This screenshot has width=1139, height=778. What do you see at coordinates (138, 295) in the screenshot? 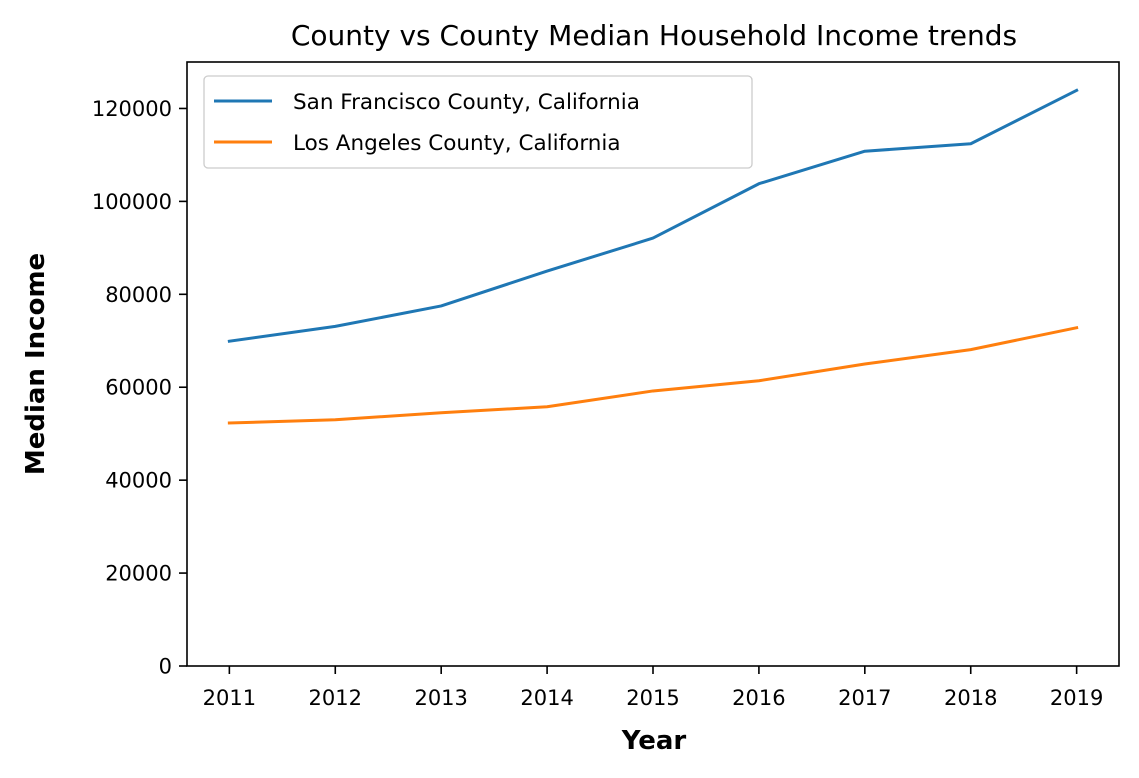
I see `y-tick-label: 80000` at bounding box center [138, 295].